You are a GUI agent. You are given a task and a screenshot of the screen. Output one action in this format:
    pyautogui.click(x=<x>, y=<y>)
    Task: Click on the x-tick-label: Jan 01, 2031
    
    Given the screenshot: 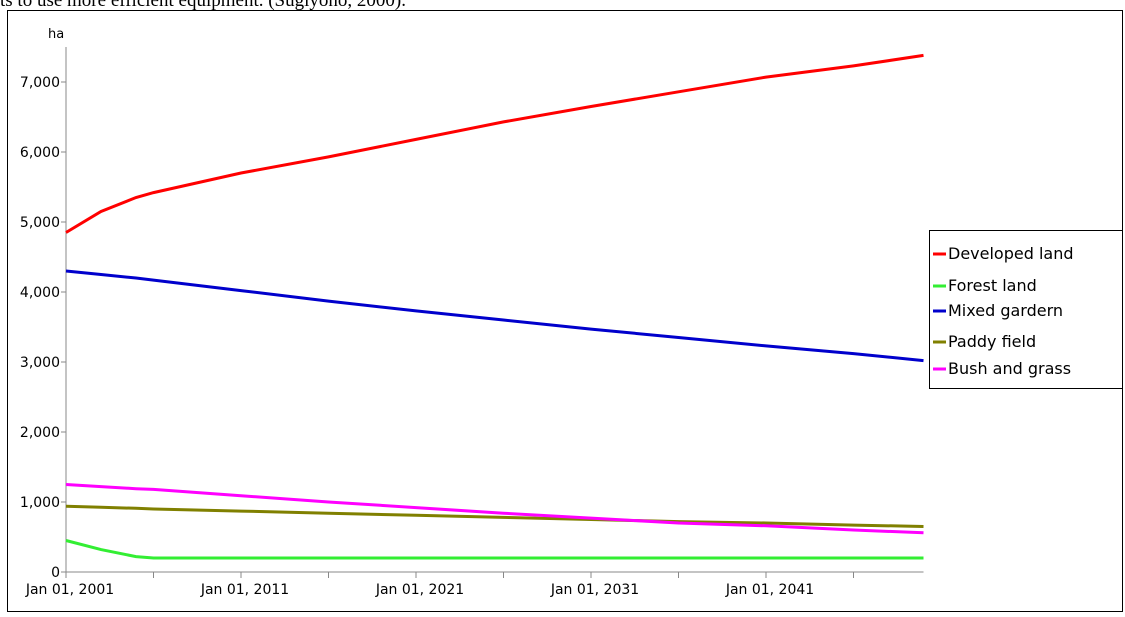 What is the action you would take?
    pyautogui.click(x=594, y=590)
    